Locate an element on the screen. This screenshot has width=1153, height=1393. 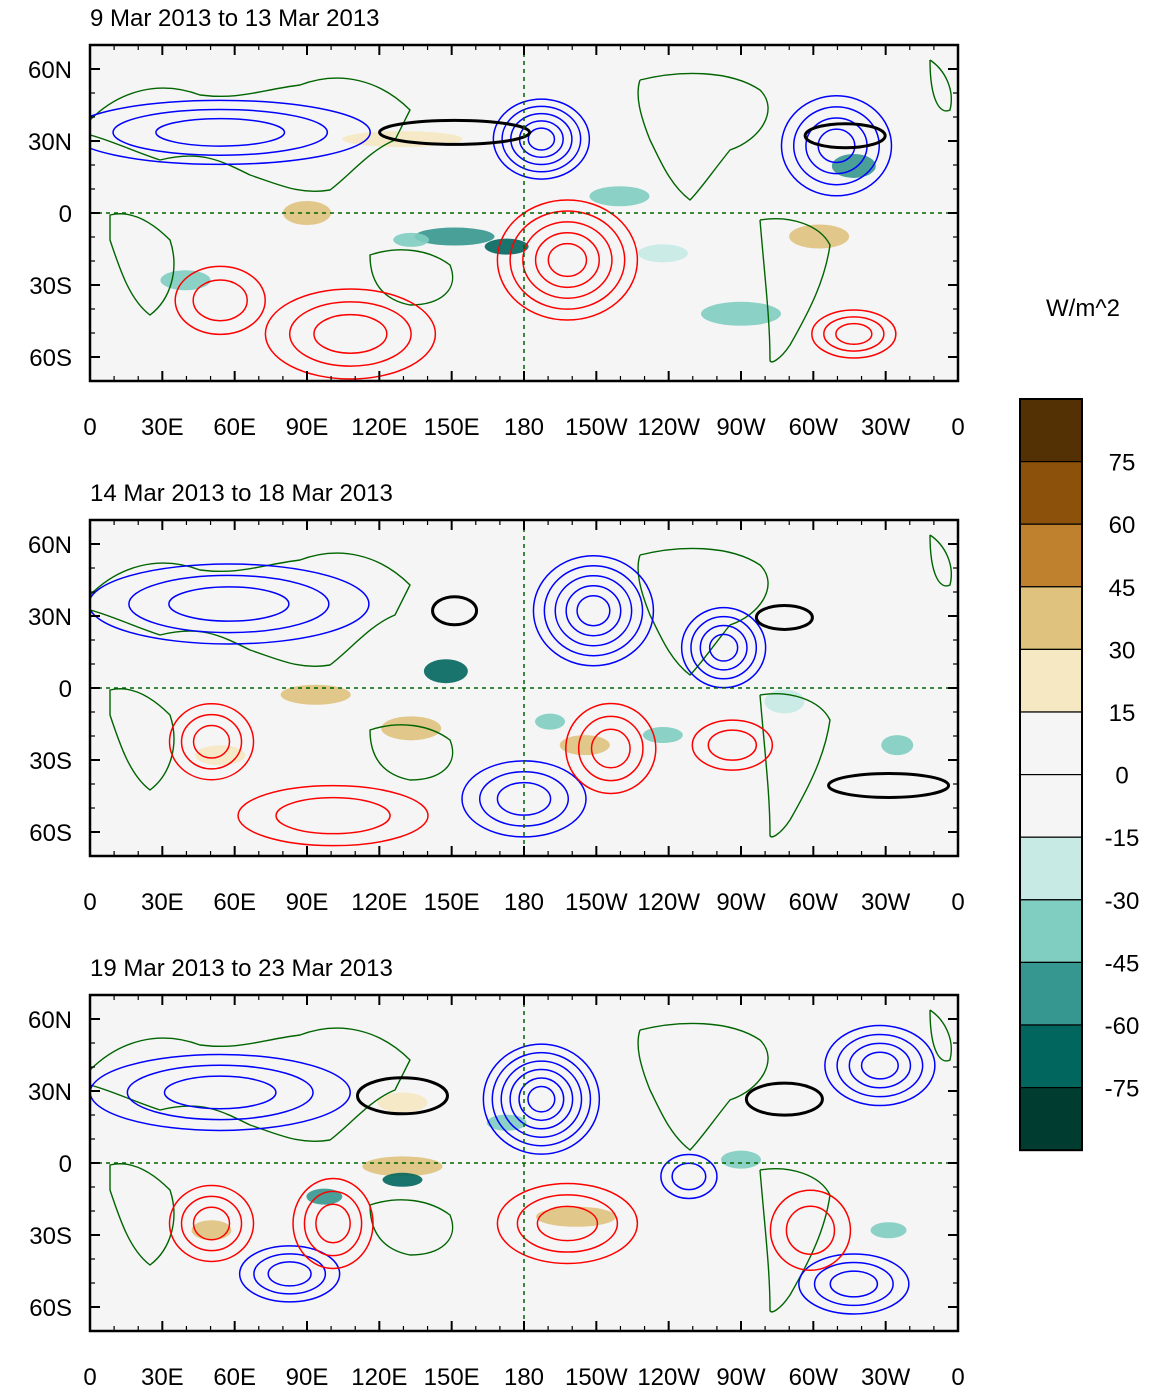
lon-label: 120W is located at coordinates (668, 427).